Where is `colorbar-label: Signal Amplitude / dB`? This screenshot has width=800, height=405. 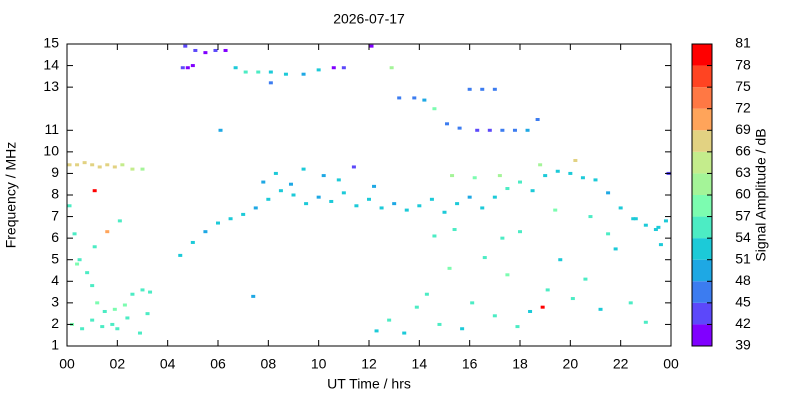
colorbar-label: Signal Amplitude / dB is located at coordinates (761, 194).